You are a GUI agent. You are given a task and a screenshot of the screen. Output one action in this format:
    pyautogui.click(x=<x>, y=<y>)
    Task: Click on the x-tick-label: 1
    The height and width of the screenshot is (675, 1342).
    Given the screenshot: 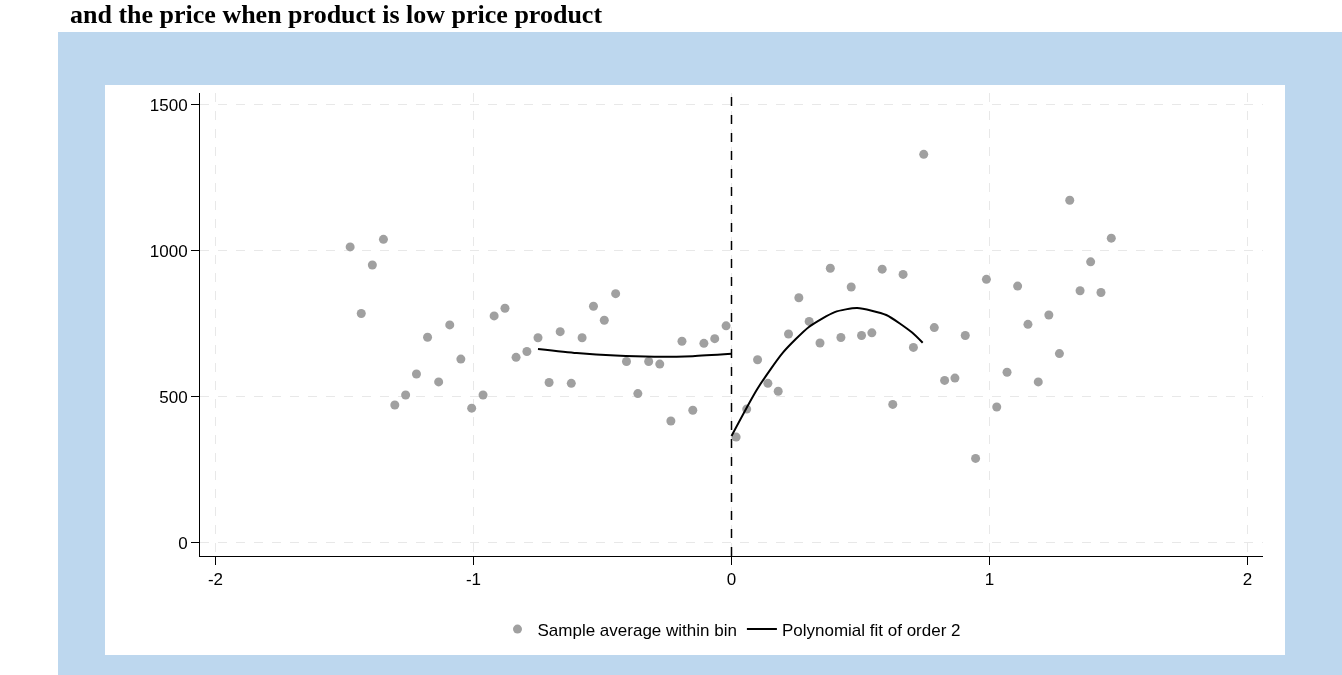 What is the action you would take?
    pyautogui.click(x=989, y=580)
    